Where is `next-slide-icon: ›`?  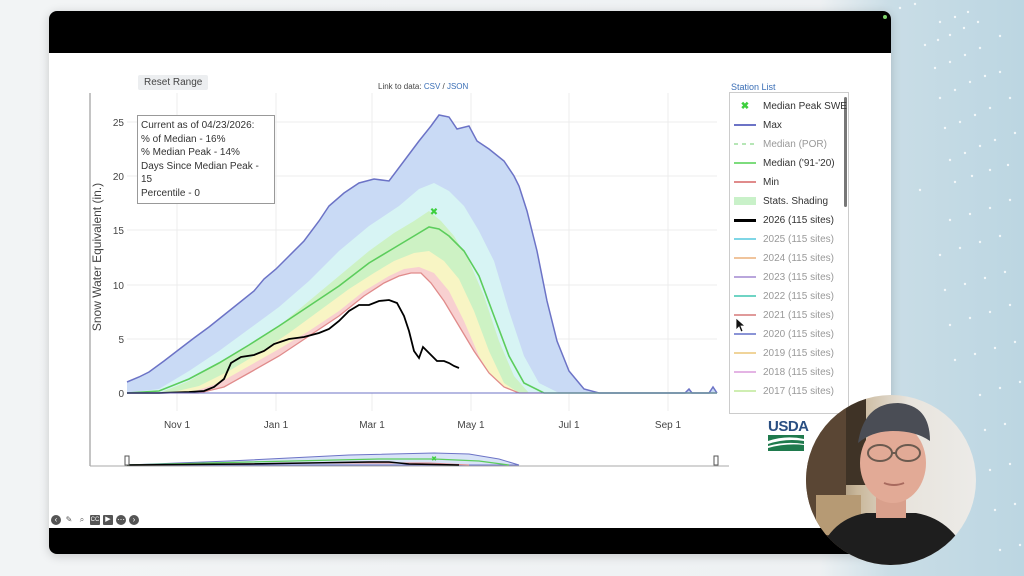
next-slide-icon: › is located at coordinates (134, 520).